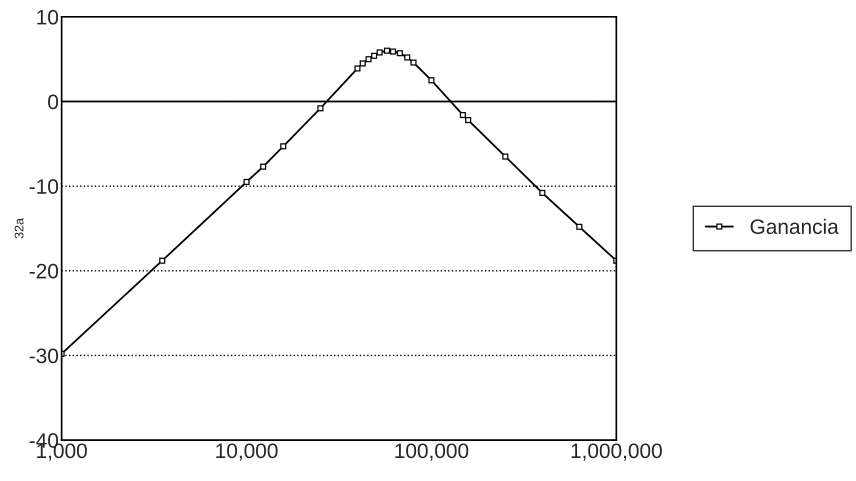  Describe the element at coordinates (44, 186) in the screenshot. I see `y-tick-label: -10` at that location.